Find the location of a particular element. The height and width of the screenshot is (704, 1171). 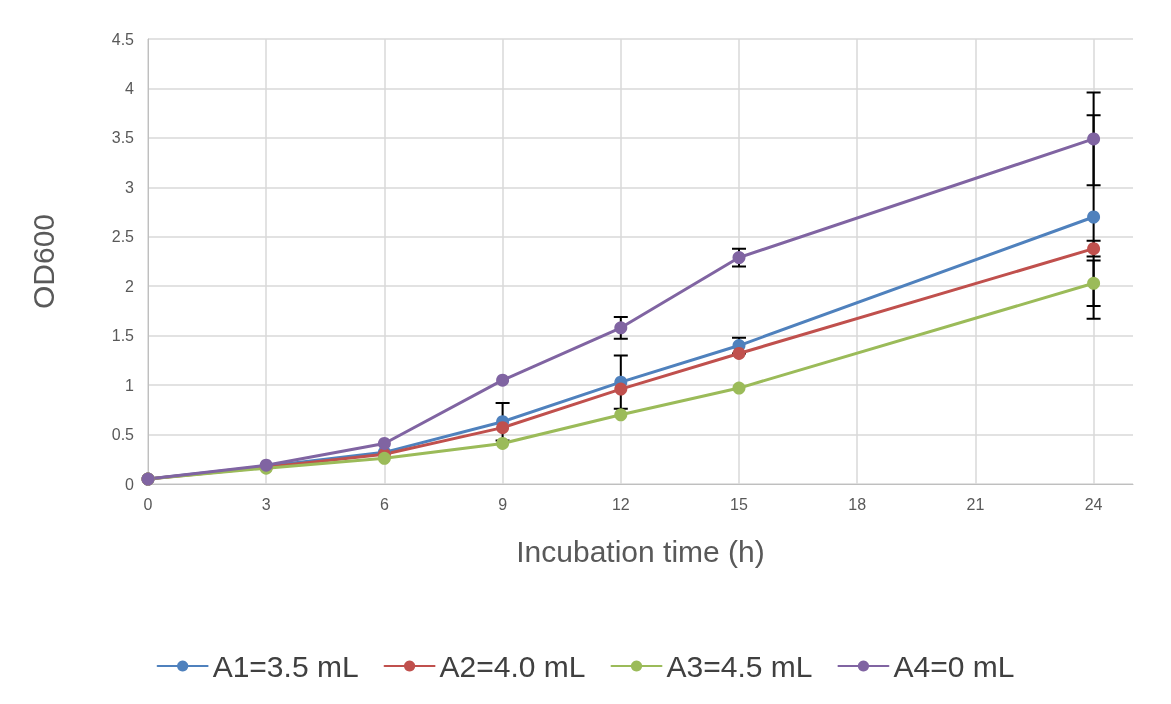

x-tick-label: 24 is located at coordinates (1093, 504).